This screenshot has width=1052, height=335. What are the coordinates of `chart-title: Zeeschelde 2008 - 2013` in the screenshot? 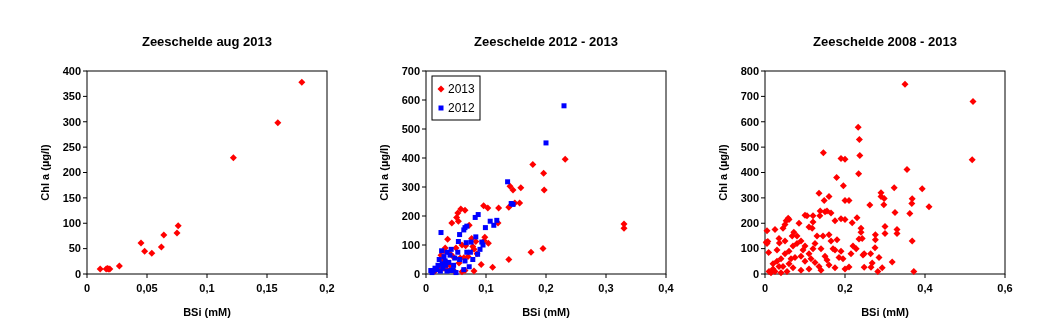 It's located at (885, 41).